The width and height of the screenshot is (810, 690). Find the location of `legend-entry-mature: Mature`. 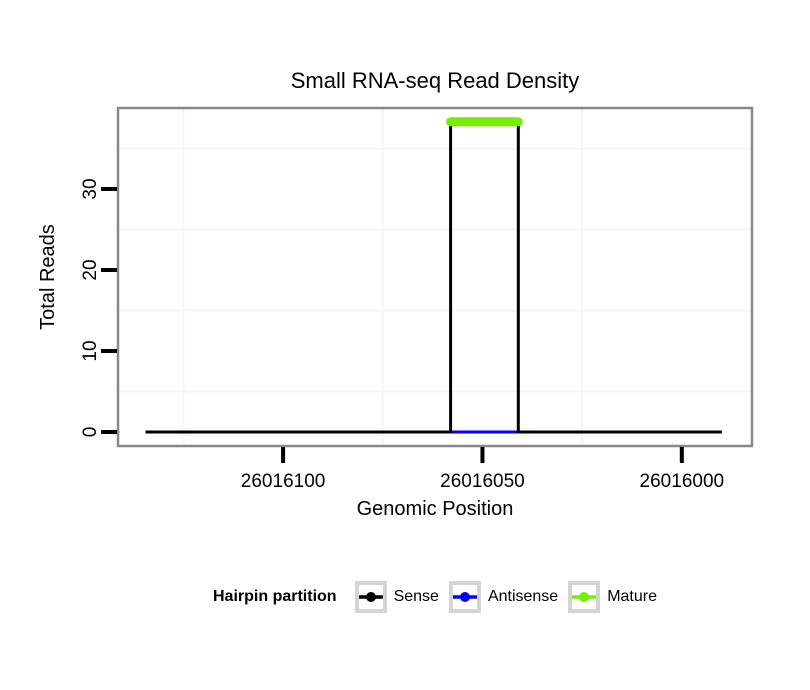

legend-entry-mature: Mature is located at coordinates (612, 597).